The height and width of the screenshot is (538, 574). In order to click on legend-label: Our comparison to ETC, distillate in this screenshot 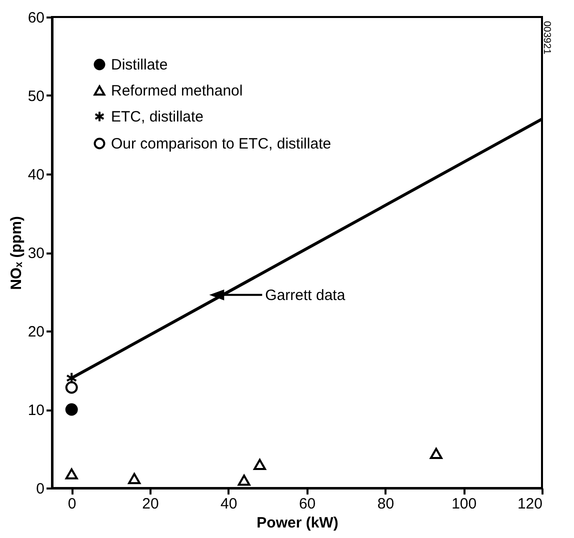, I will do `click(221, 144)`.